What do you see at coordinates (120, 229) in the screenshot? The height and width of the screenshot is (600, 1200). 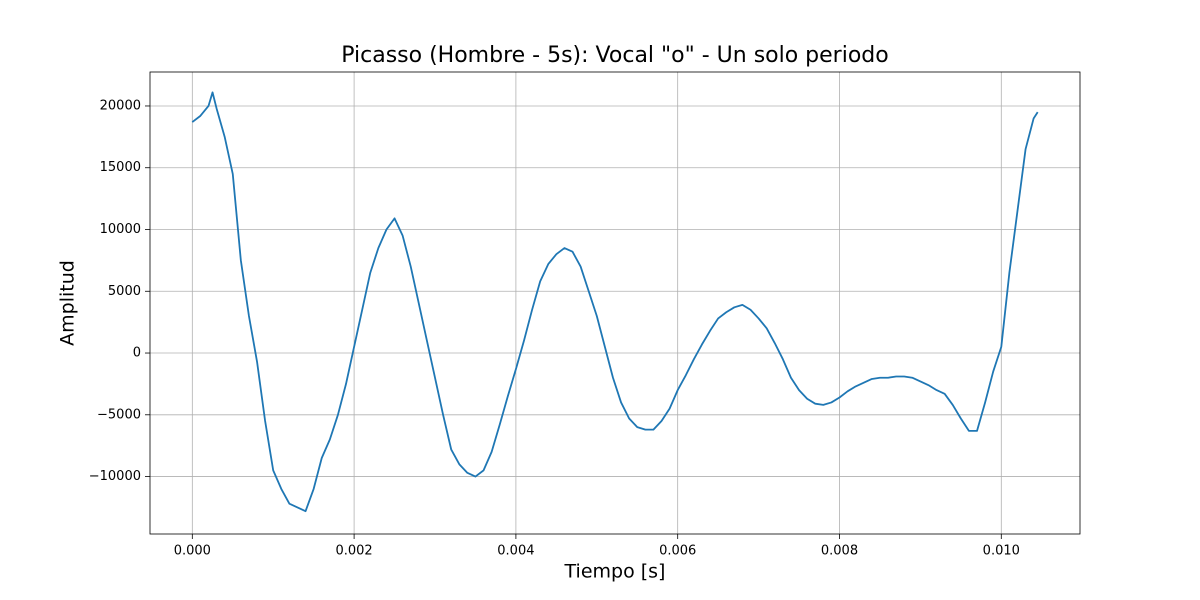 I see `y-tick-label: 10000` at bounding box center [120, 229].